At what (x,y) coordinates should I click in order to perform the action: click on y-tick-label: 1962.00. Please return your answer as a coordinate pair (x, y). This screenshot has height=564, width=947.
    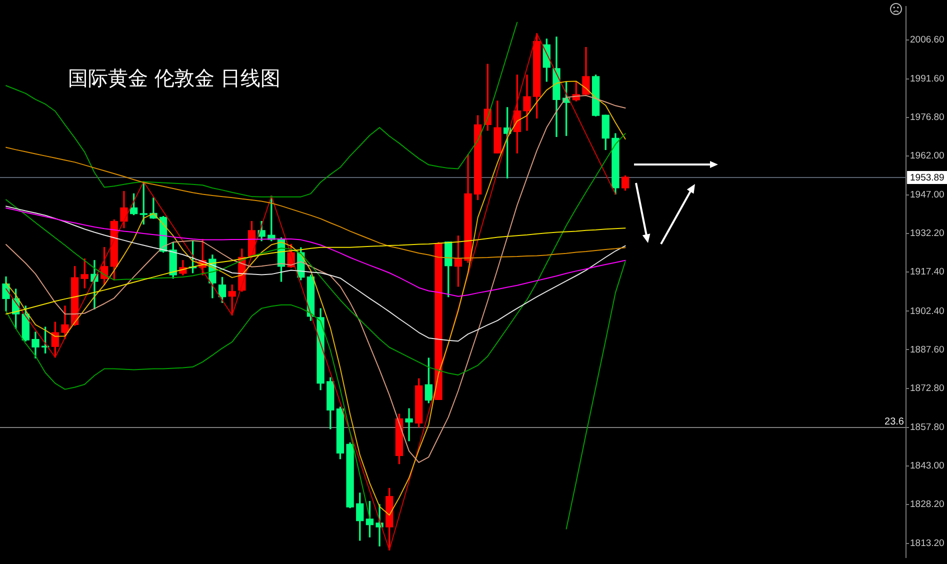
    Looking at the image, I should click on (927, 156).